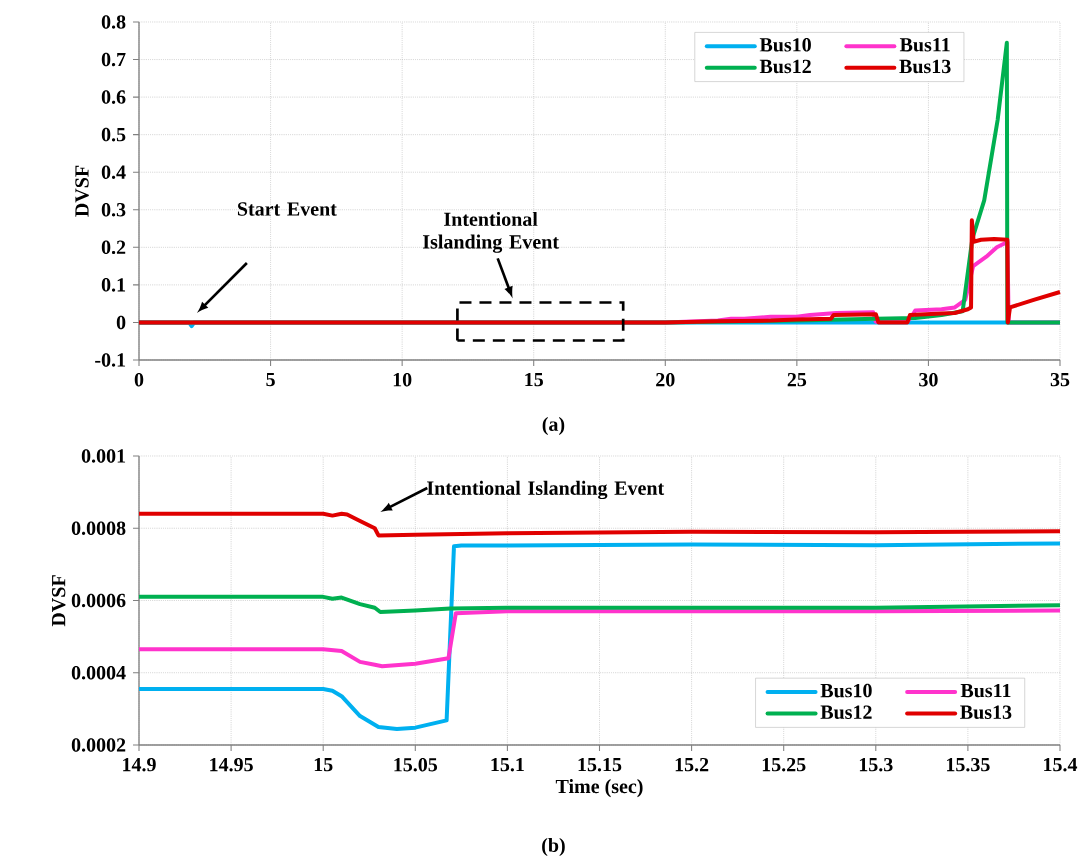 This screenshot has width=1086, height=863. What do you see at coordinates (139, 765) in the screenshot?
I see `x-tick-label: 14.9` at bounding box center [139, 765].